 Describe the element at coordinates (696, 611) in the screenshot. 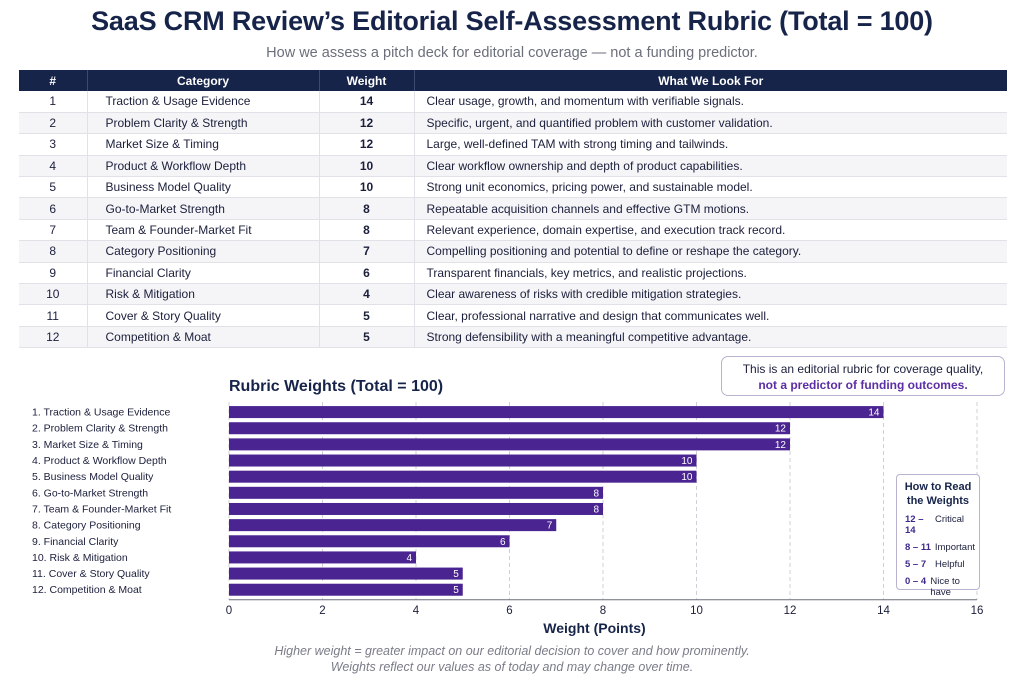

I see `x-tick-label: 10` at that location.